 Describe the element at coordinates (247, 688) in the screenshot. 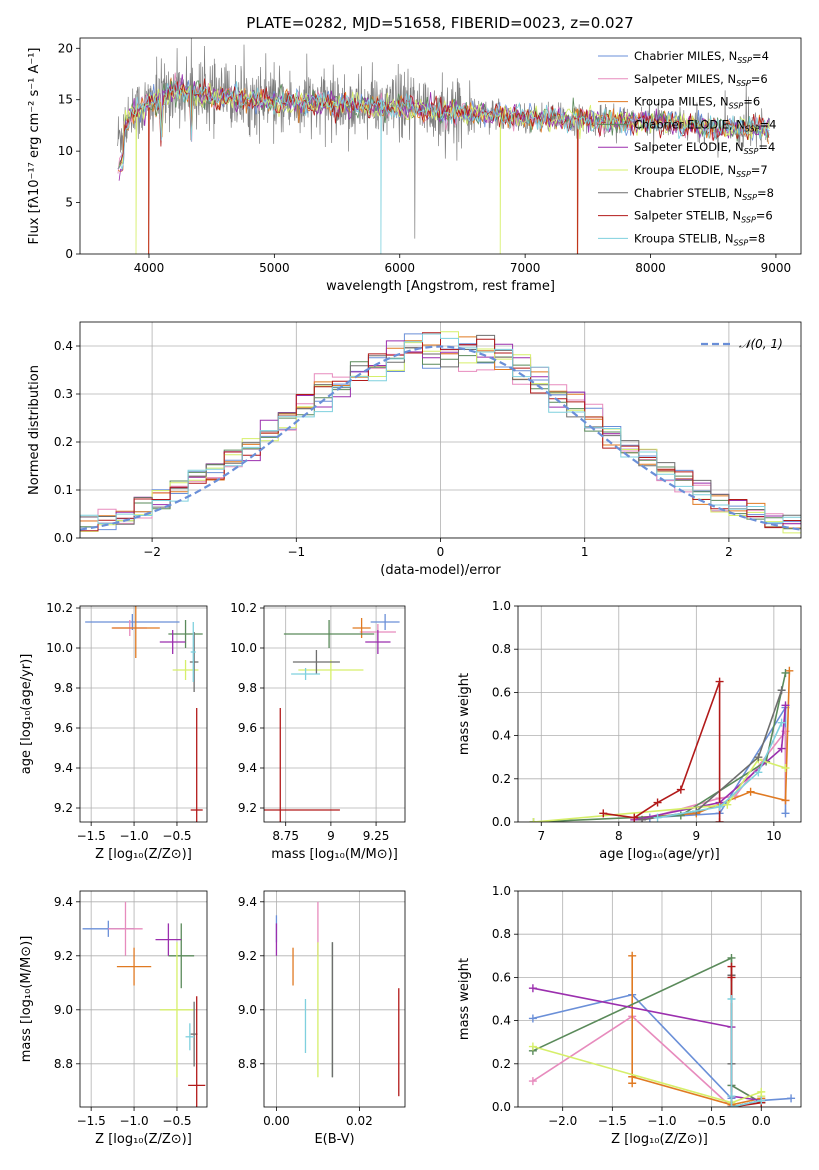

I see `y-tick-label: 9.8` at that location.